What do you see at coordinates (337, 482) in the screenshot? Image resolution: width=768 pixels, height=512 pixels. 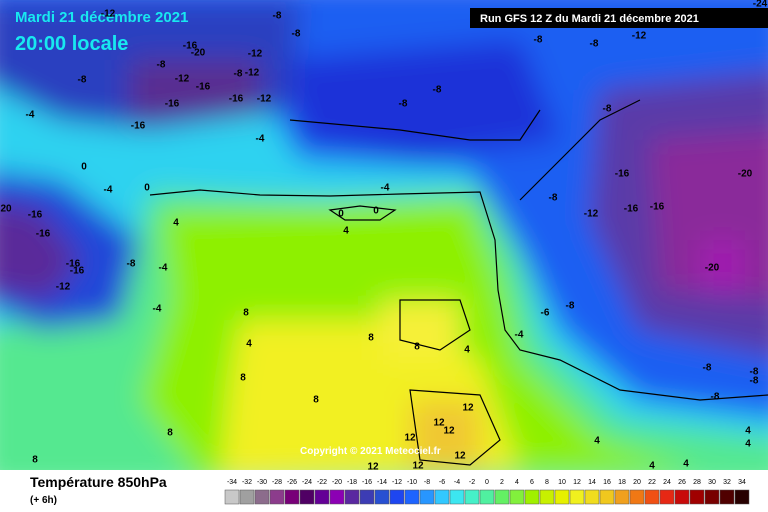 I see `scale-label: -20` at bounding box center [337, 482].